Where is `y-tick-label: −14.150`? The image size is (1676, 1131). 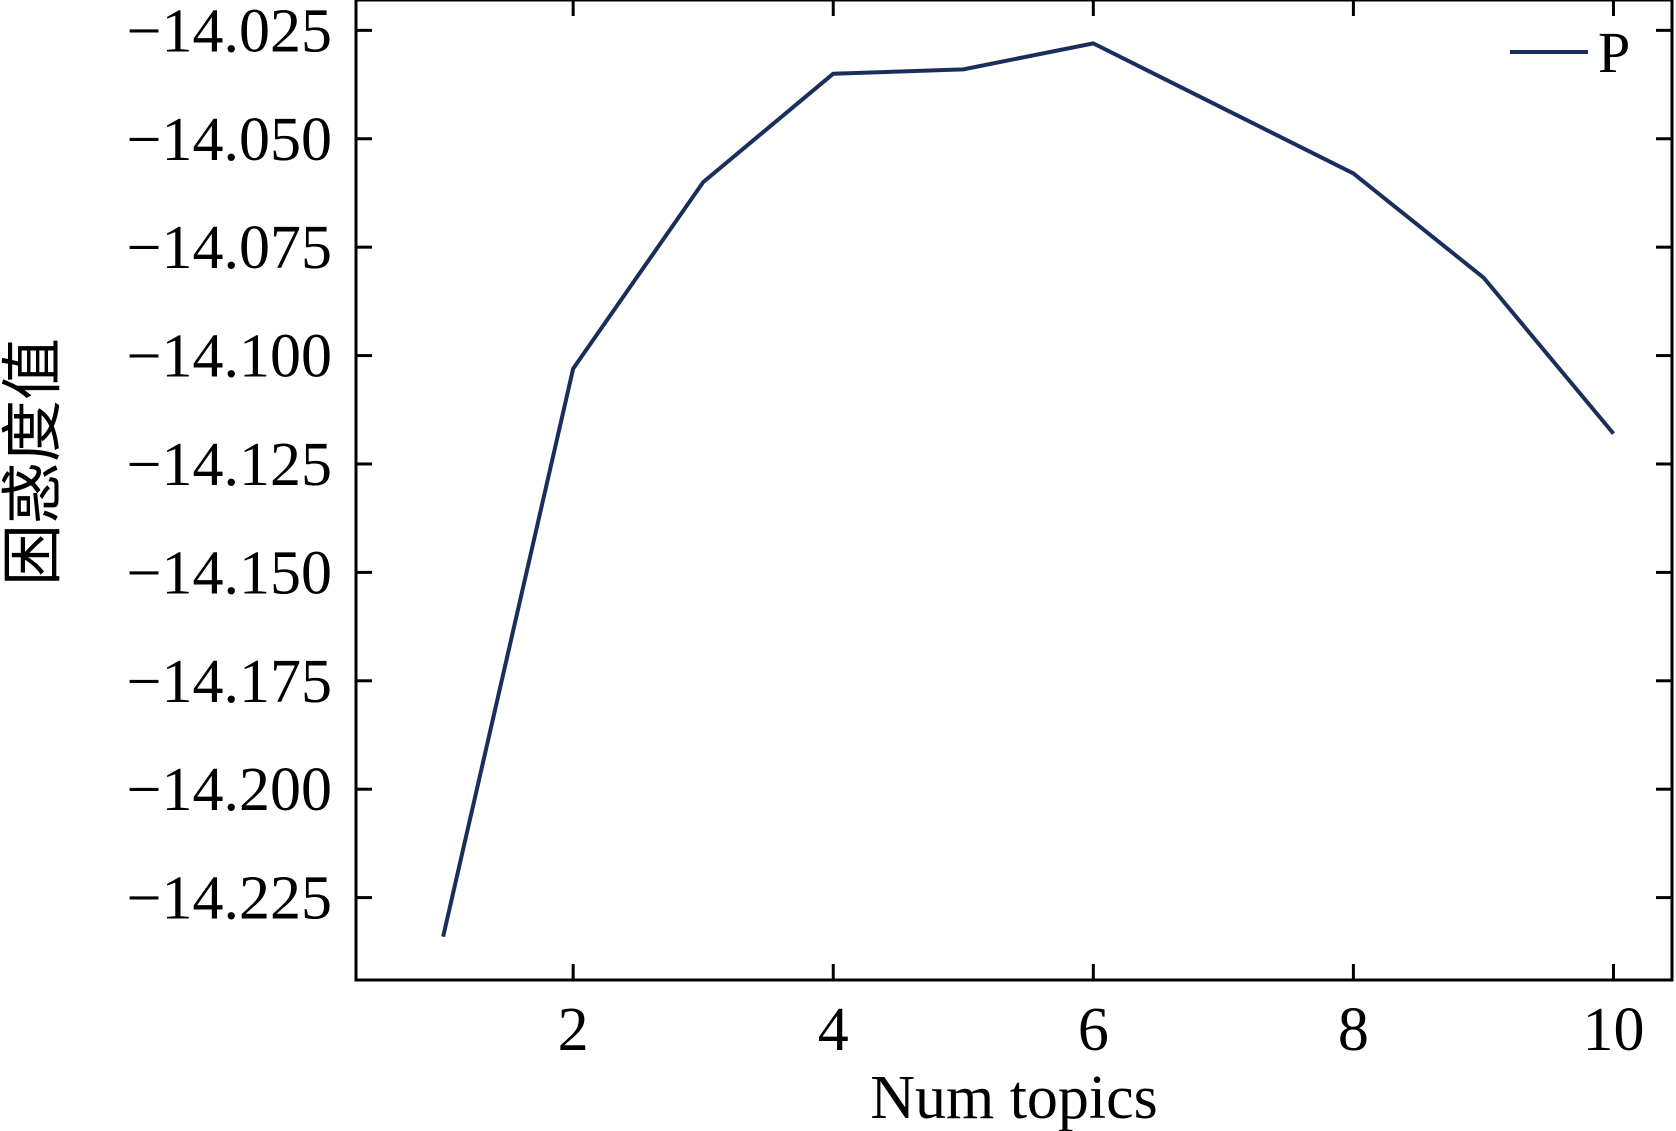 y-tick-label: −14.150 is located at coordinates (229, 573).